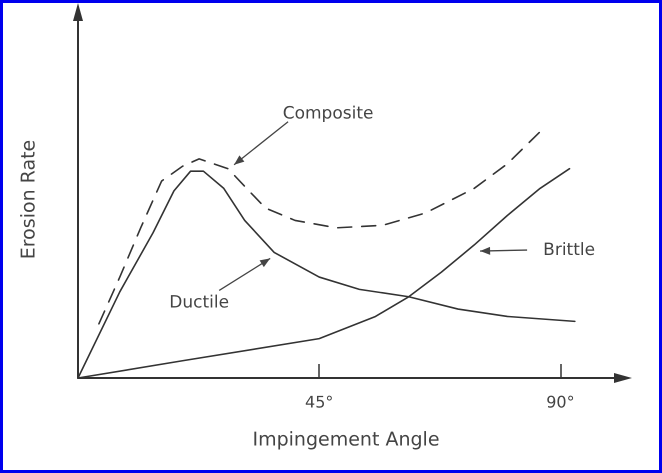 Image resolution: width=662 pixels, height=473 pixels. What do you see at coordinates (560, 402) in the screenshot?
I see `x-tick-label: 90°` at bounding box center [560, 402].